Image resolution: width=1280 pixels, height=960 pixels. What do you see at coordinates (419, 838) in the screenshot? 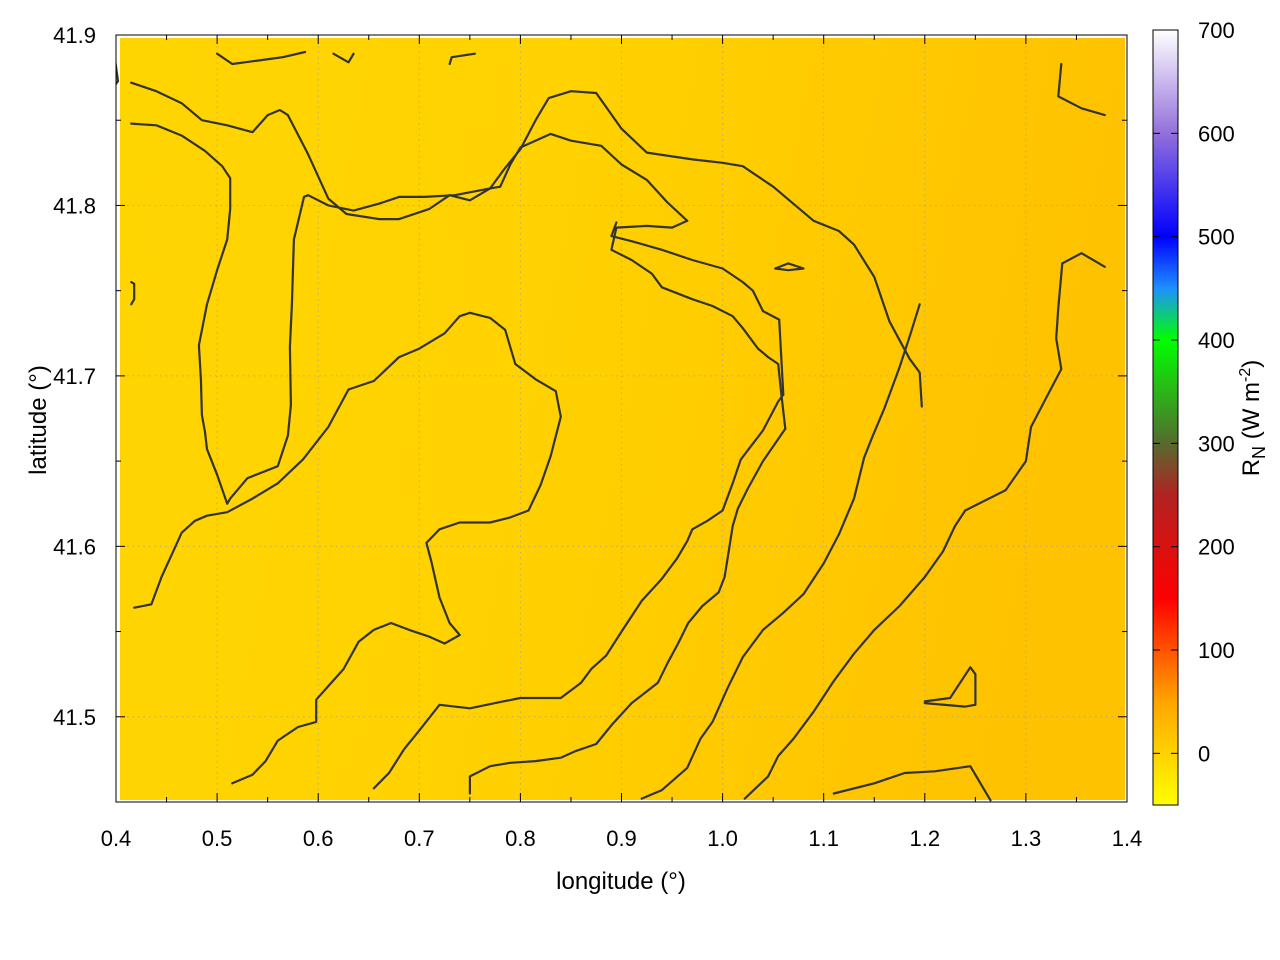
I see `x-tick-label: 0.7` at bounding box center [419, 838].